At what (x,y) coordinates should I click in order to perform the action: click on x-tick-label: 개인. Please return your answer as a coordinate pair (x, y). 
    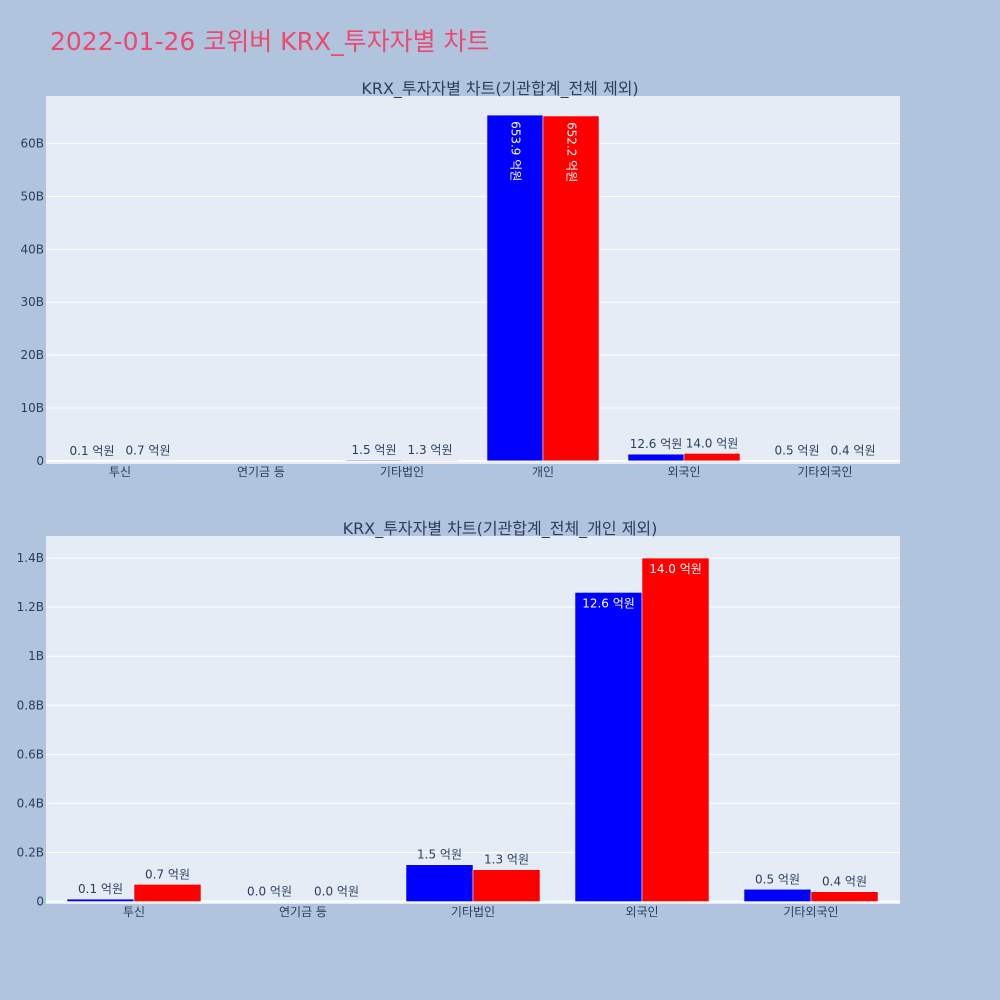
    Looking at the image, I should click on (543, 472).